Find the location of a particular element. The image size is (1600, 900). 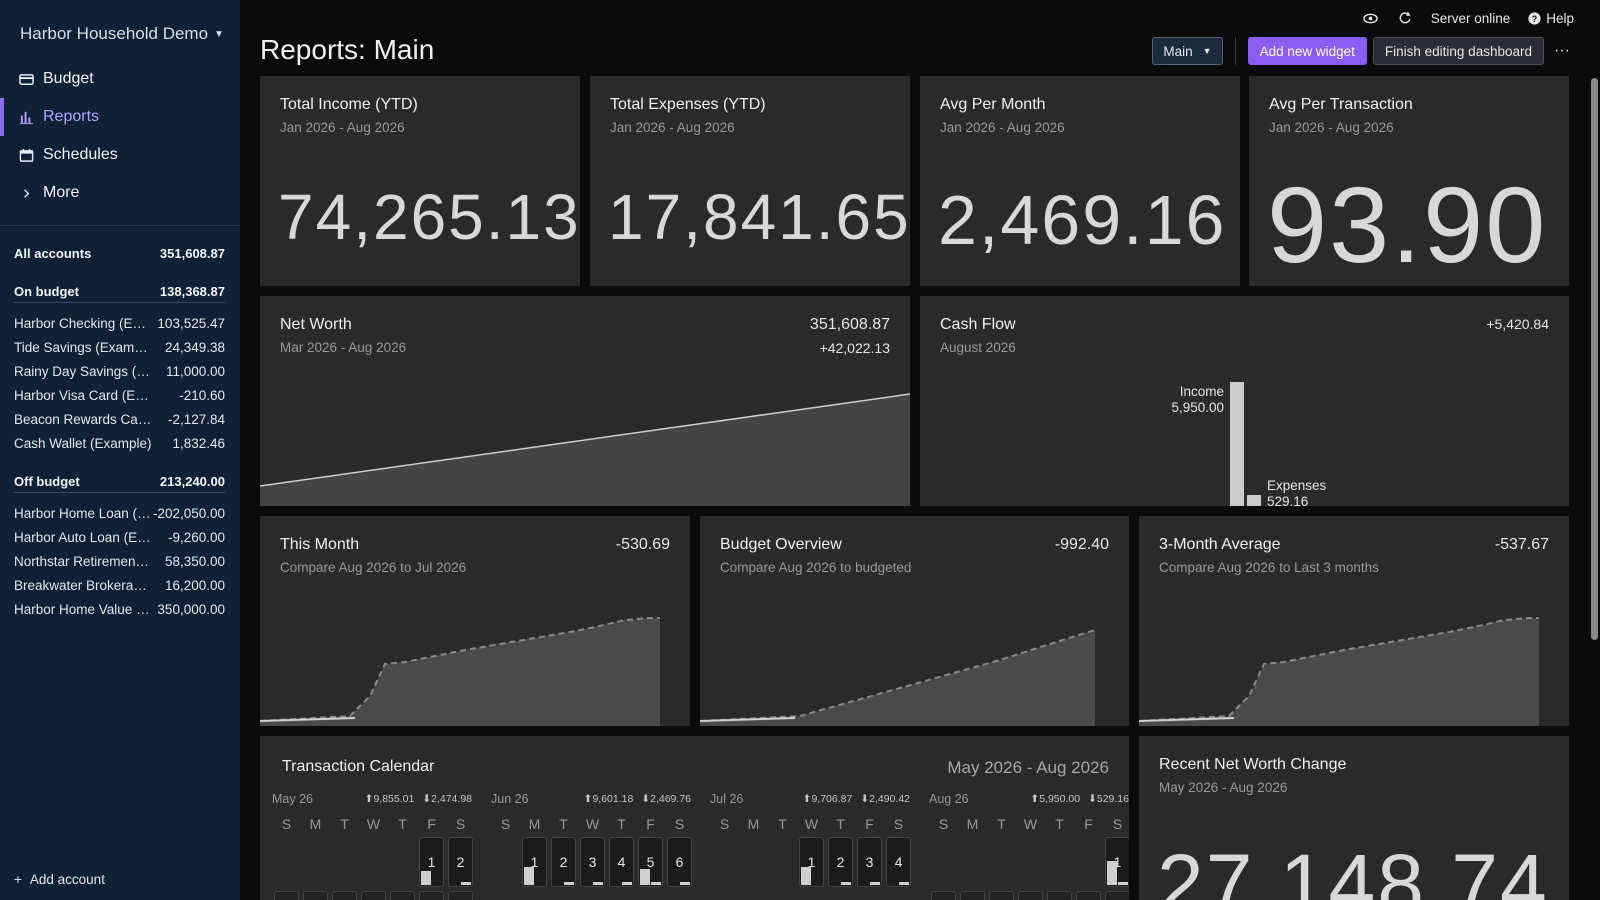

sidebar-item-schedules: Schedules is located at coordinates (120, 155).